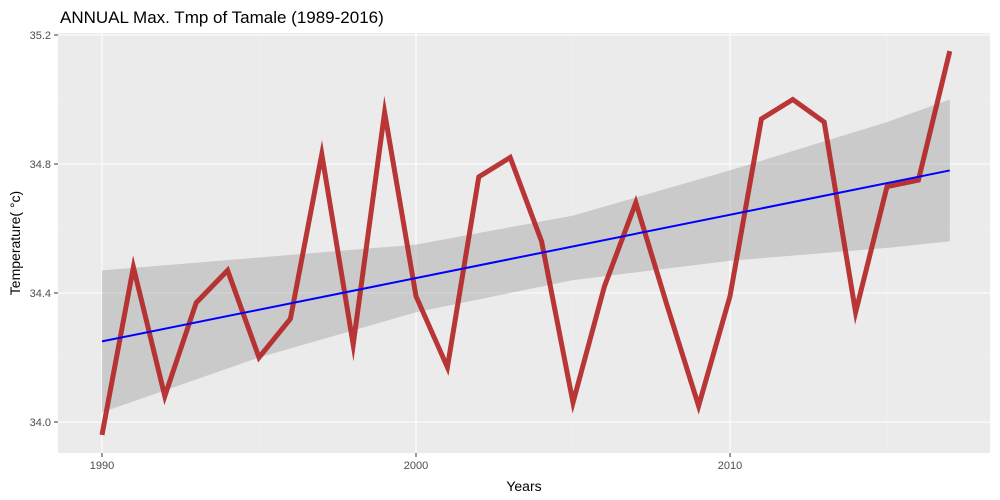 The image size is (1000, 500). Describe the element at coordinates (523, 486) in the screenshot. I see `x-axis-title: Years` at that location.